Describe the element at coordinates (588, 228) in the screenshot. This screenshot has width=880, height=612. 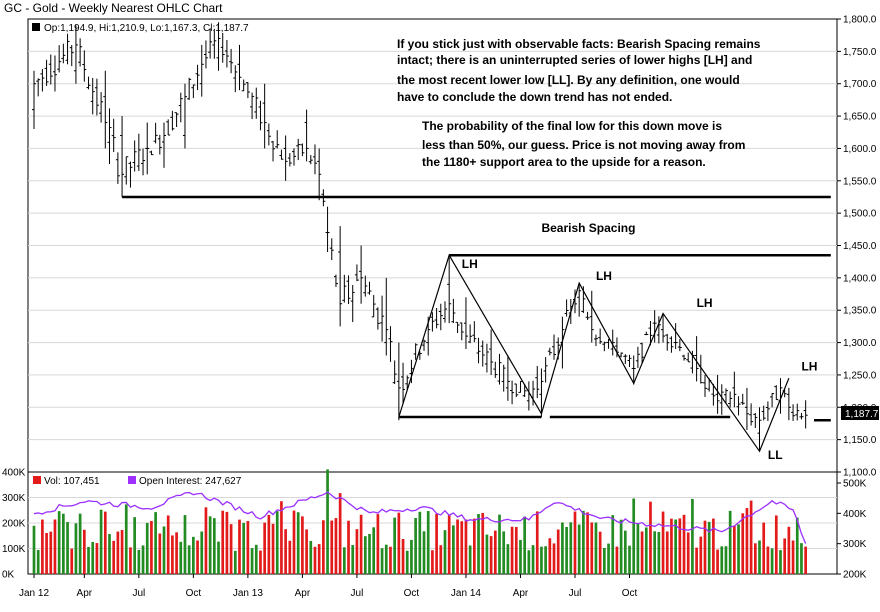
I see `bearish-spacing-label: Bearish Spacing` at that location.